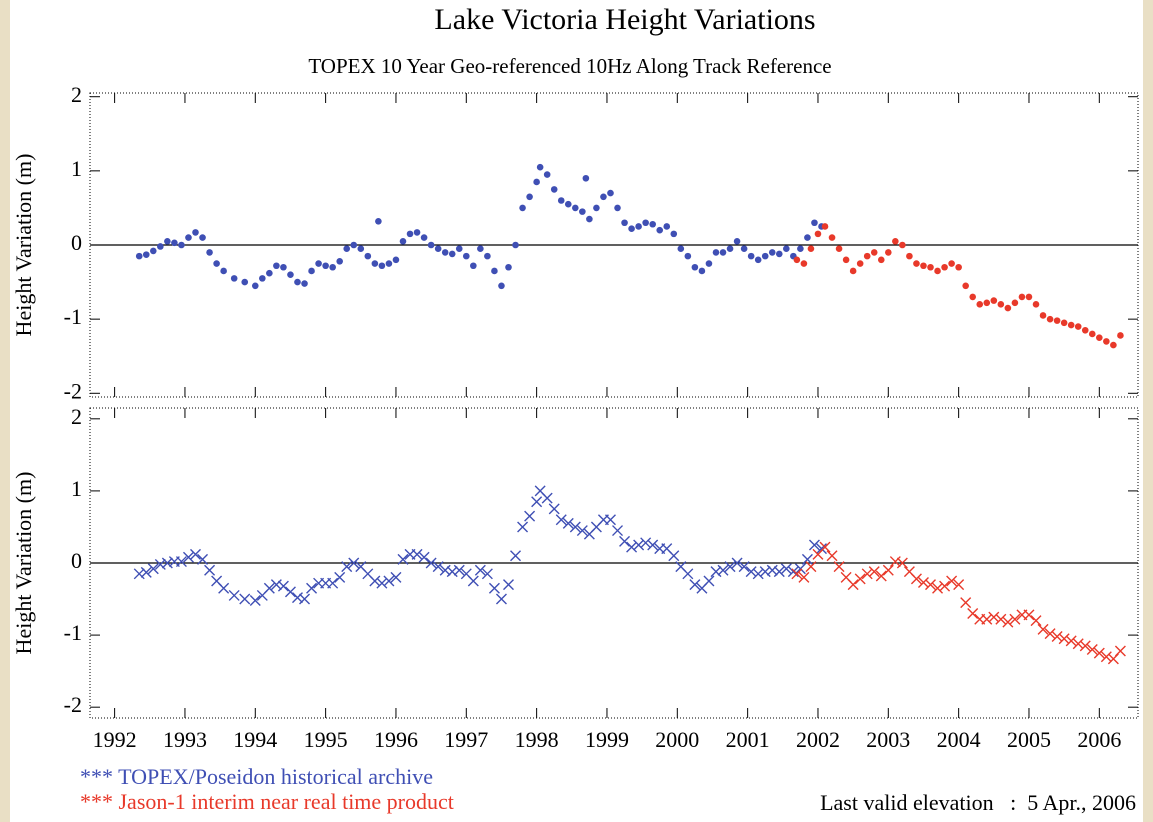 This screenshot has height=822, width=1153. What do you see at coordinates (185, 739) in the screenshot?
I see `x-tick-label: 1993` at bounding box center [185, 739].